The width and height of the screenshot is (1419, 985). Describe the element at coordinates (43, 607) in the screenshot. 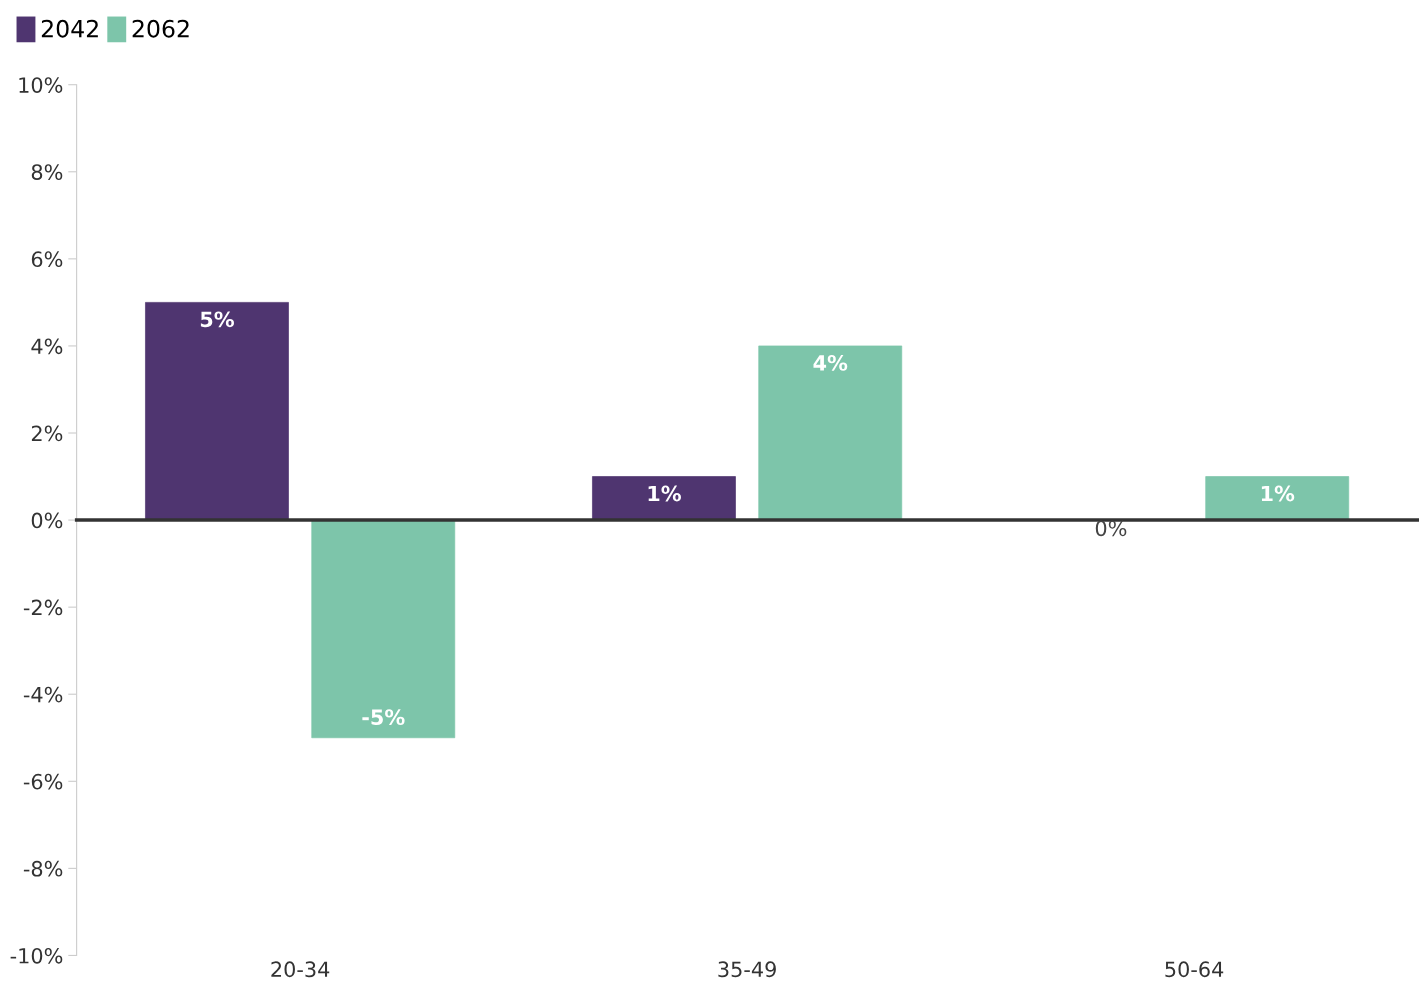

I see `y-tick-label: -2%` at that location.